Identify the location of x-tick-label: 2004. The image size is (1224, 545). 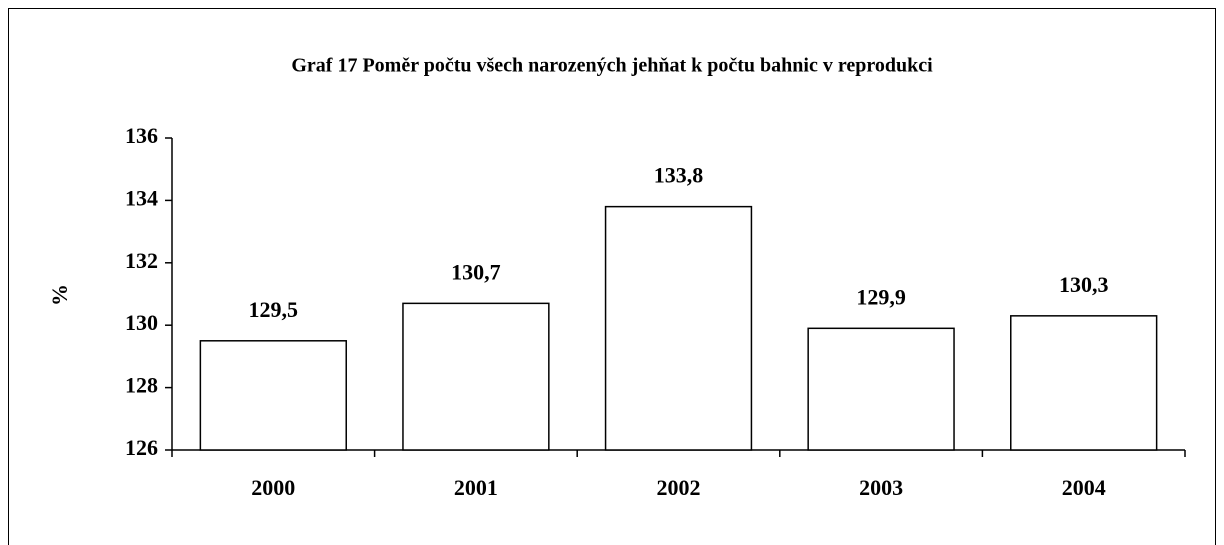
(1084, 487).